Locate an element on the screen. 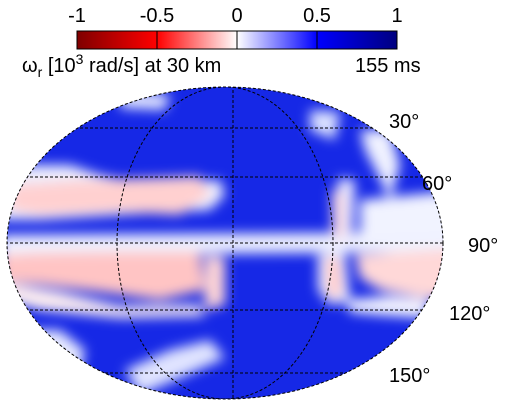 Image resolution: width=506 pixels, height=416 pixels. latitude-label-30: 30° is located at coordinates (404, 122).